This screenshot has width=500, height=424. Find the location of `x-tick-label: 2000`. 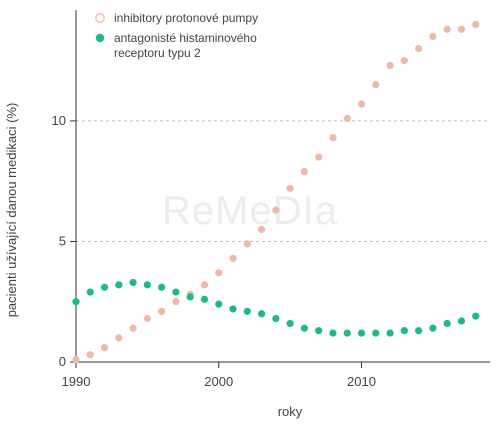

x-tick-label: 2000 is located at coordinates (218, 381).